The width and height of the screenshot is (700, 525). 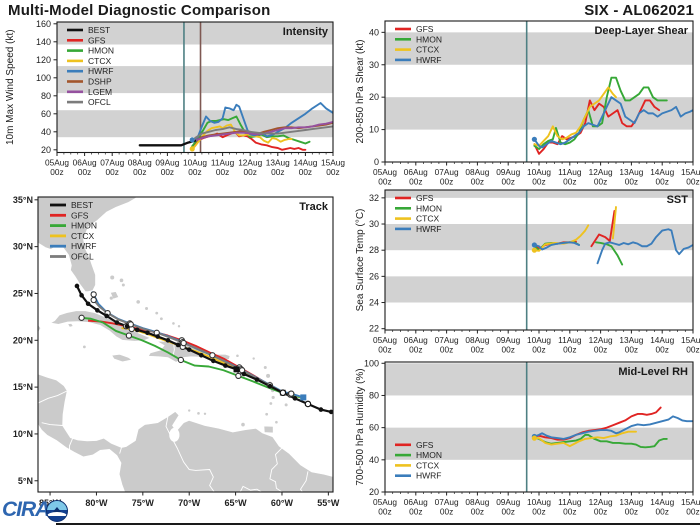 What do you see at coordinates (99, 30) in the screenshot?
I see `svg-text: BEST` at bounding box center [99, 30].